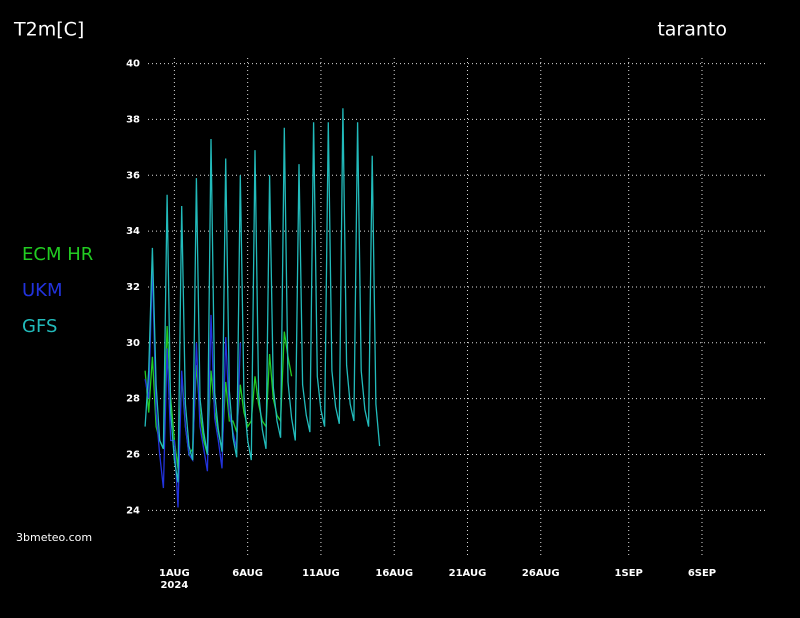  I want to click on source: 3bmeteo.com, so click(54, 537).